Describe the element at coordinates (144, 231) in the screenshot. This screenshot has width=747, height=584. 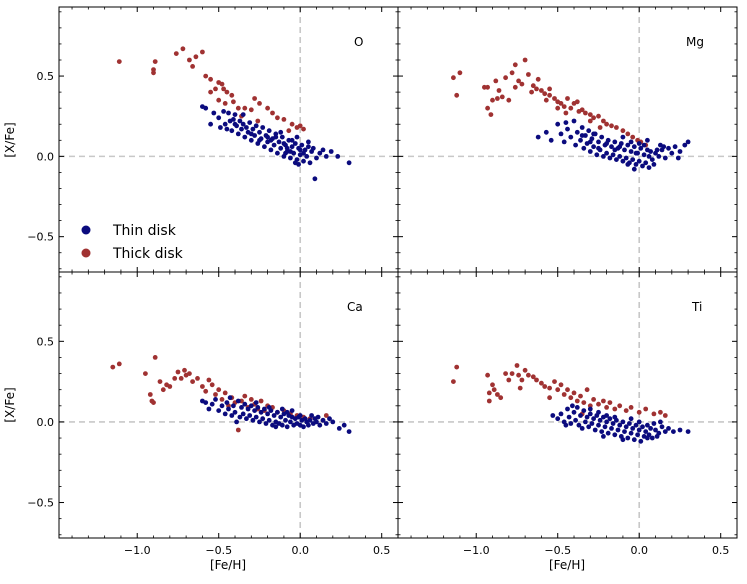
I see `legend-thin-label: Thin disk` at that location.